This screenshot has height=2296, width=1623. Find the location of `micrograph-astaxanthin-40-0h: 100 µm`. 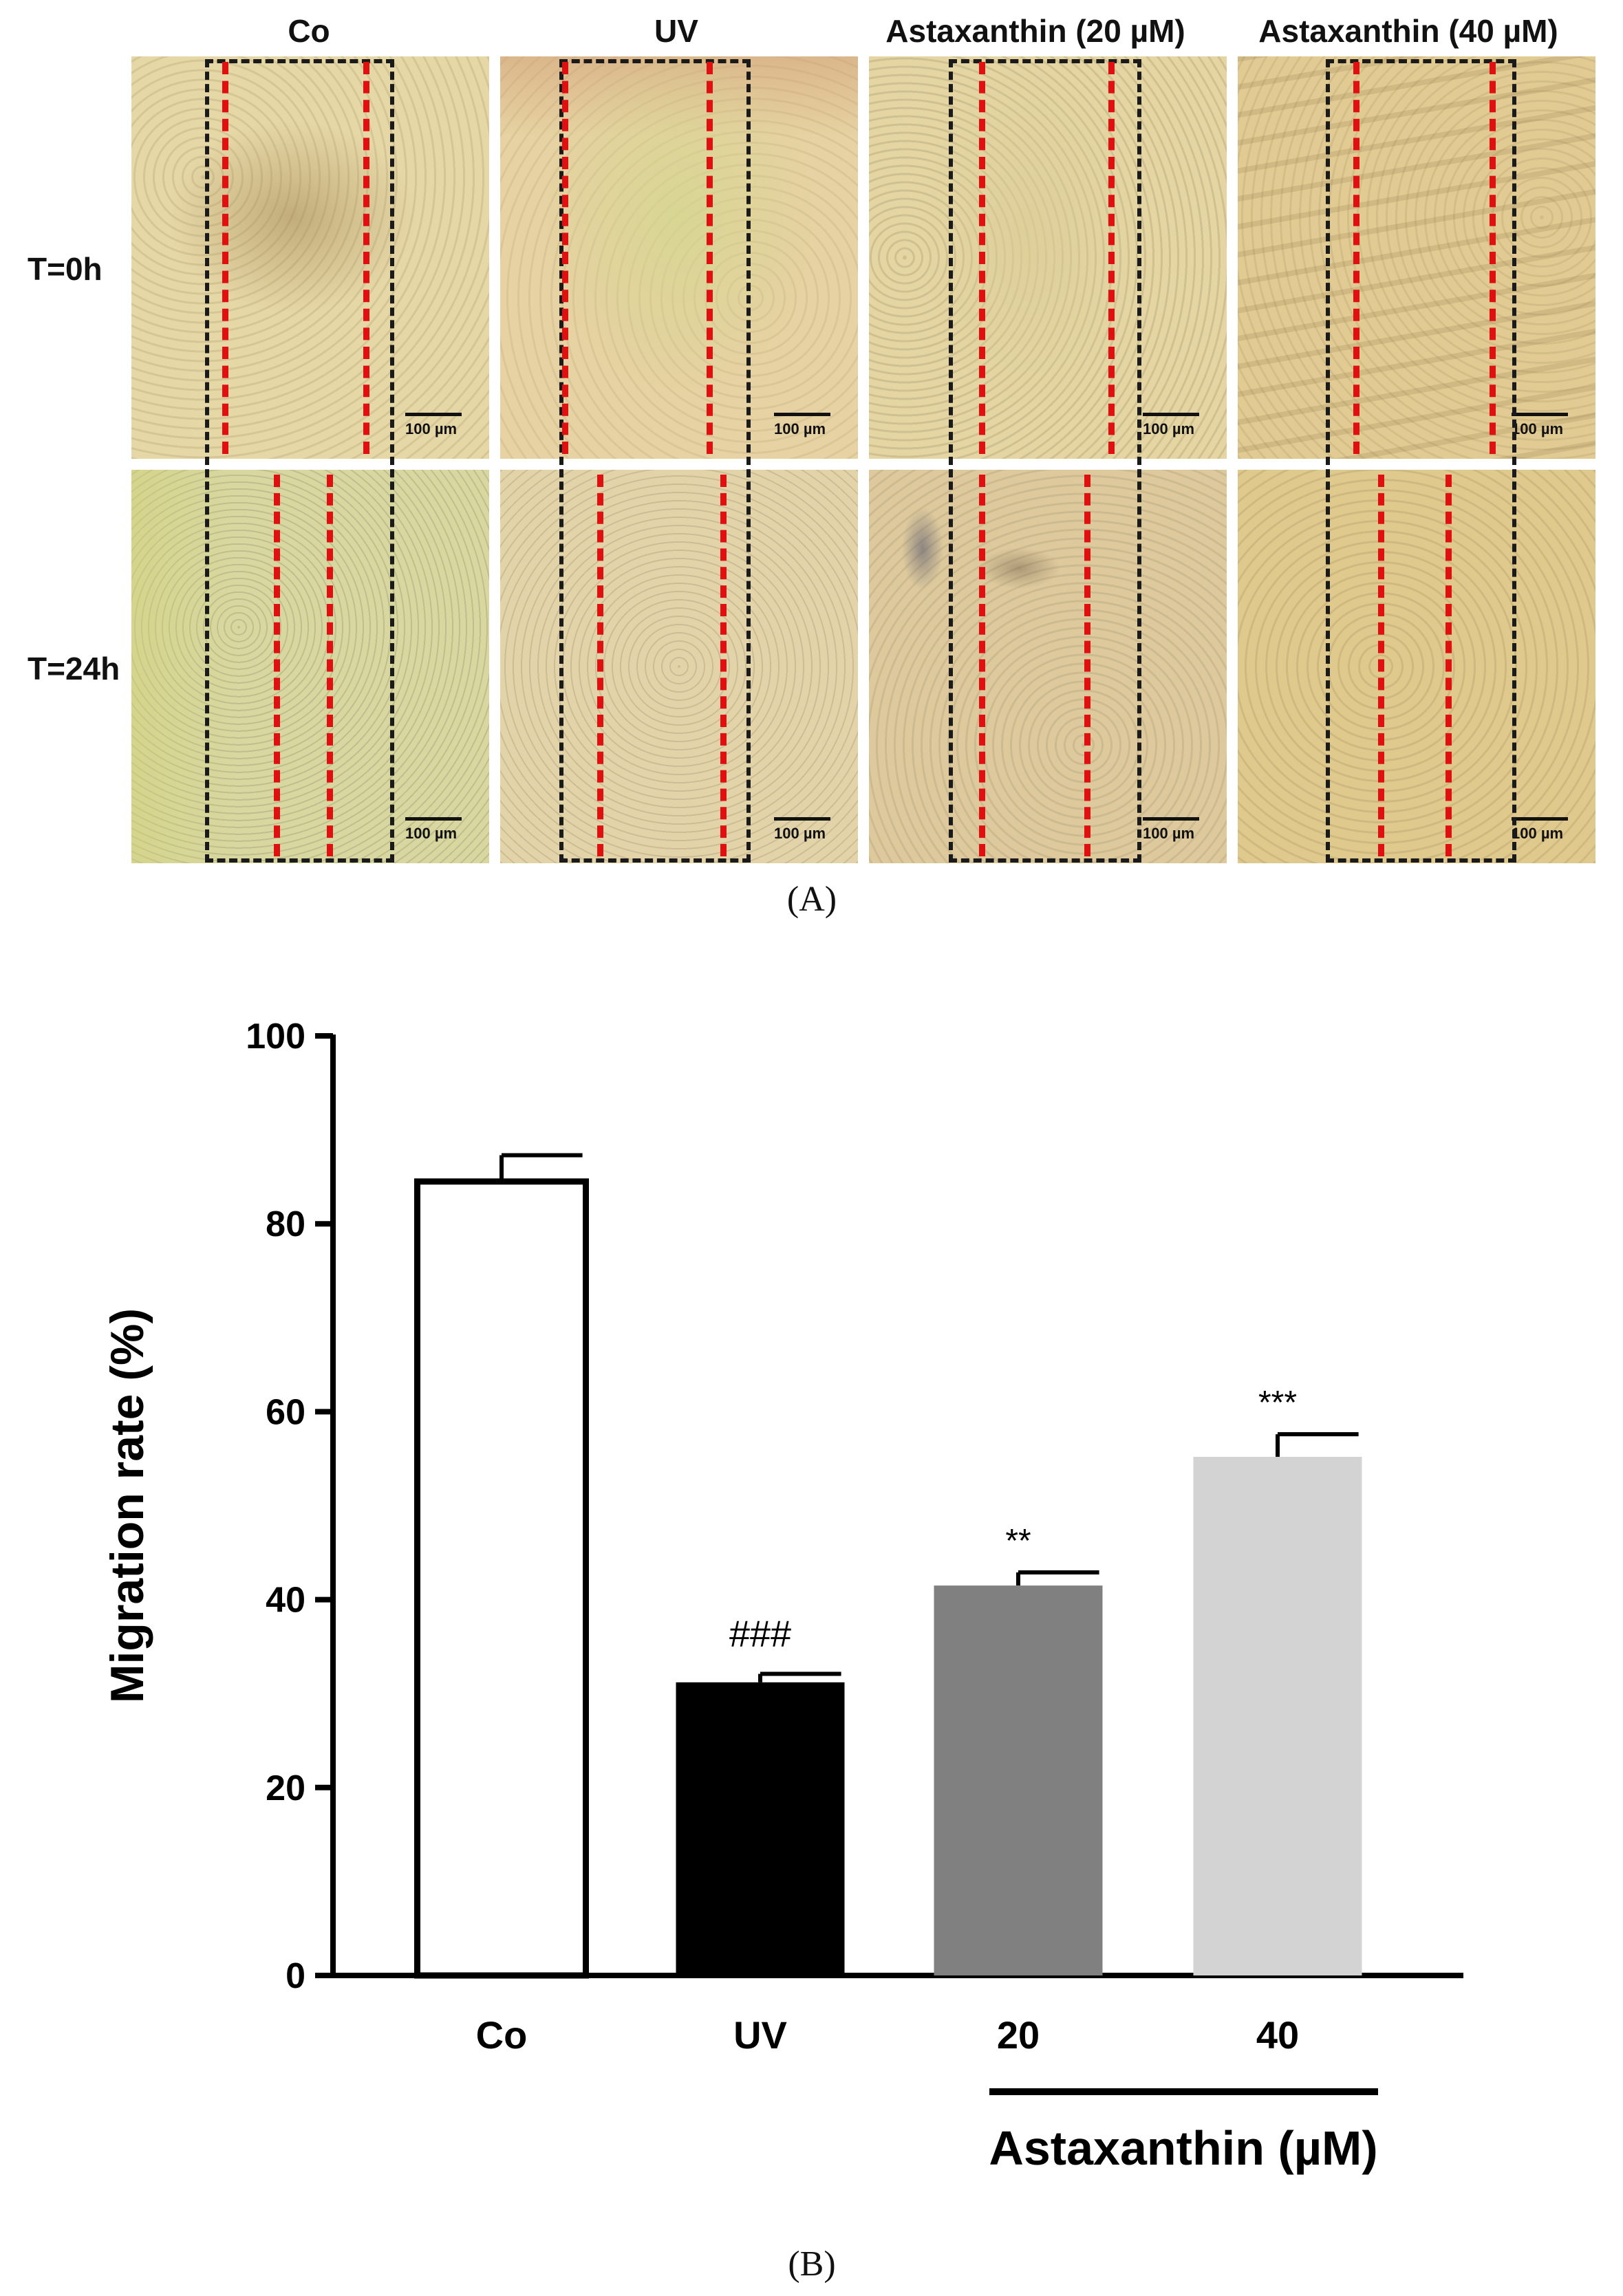

micrograph-astaxanthin-40-0h: 100 µm is located at coordinates (1416, 257).